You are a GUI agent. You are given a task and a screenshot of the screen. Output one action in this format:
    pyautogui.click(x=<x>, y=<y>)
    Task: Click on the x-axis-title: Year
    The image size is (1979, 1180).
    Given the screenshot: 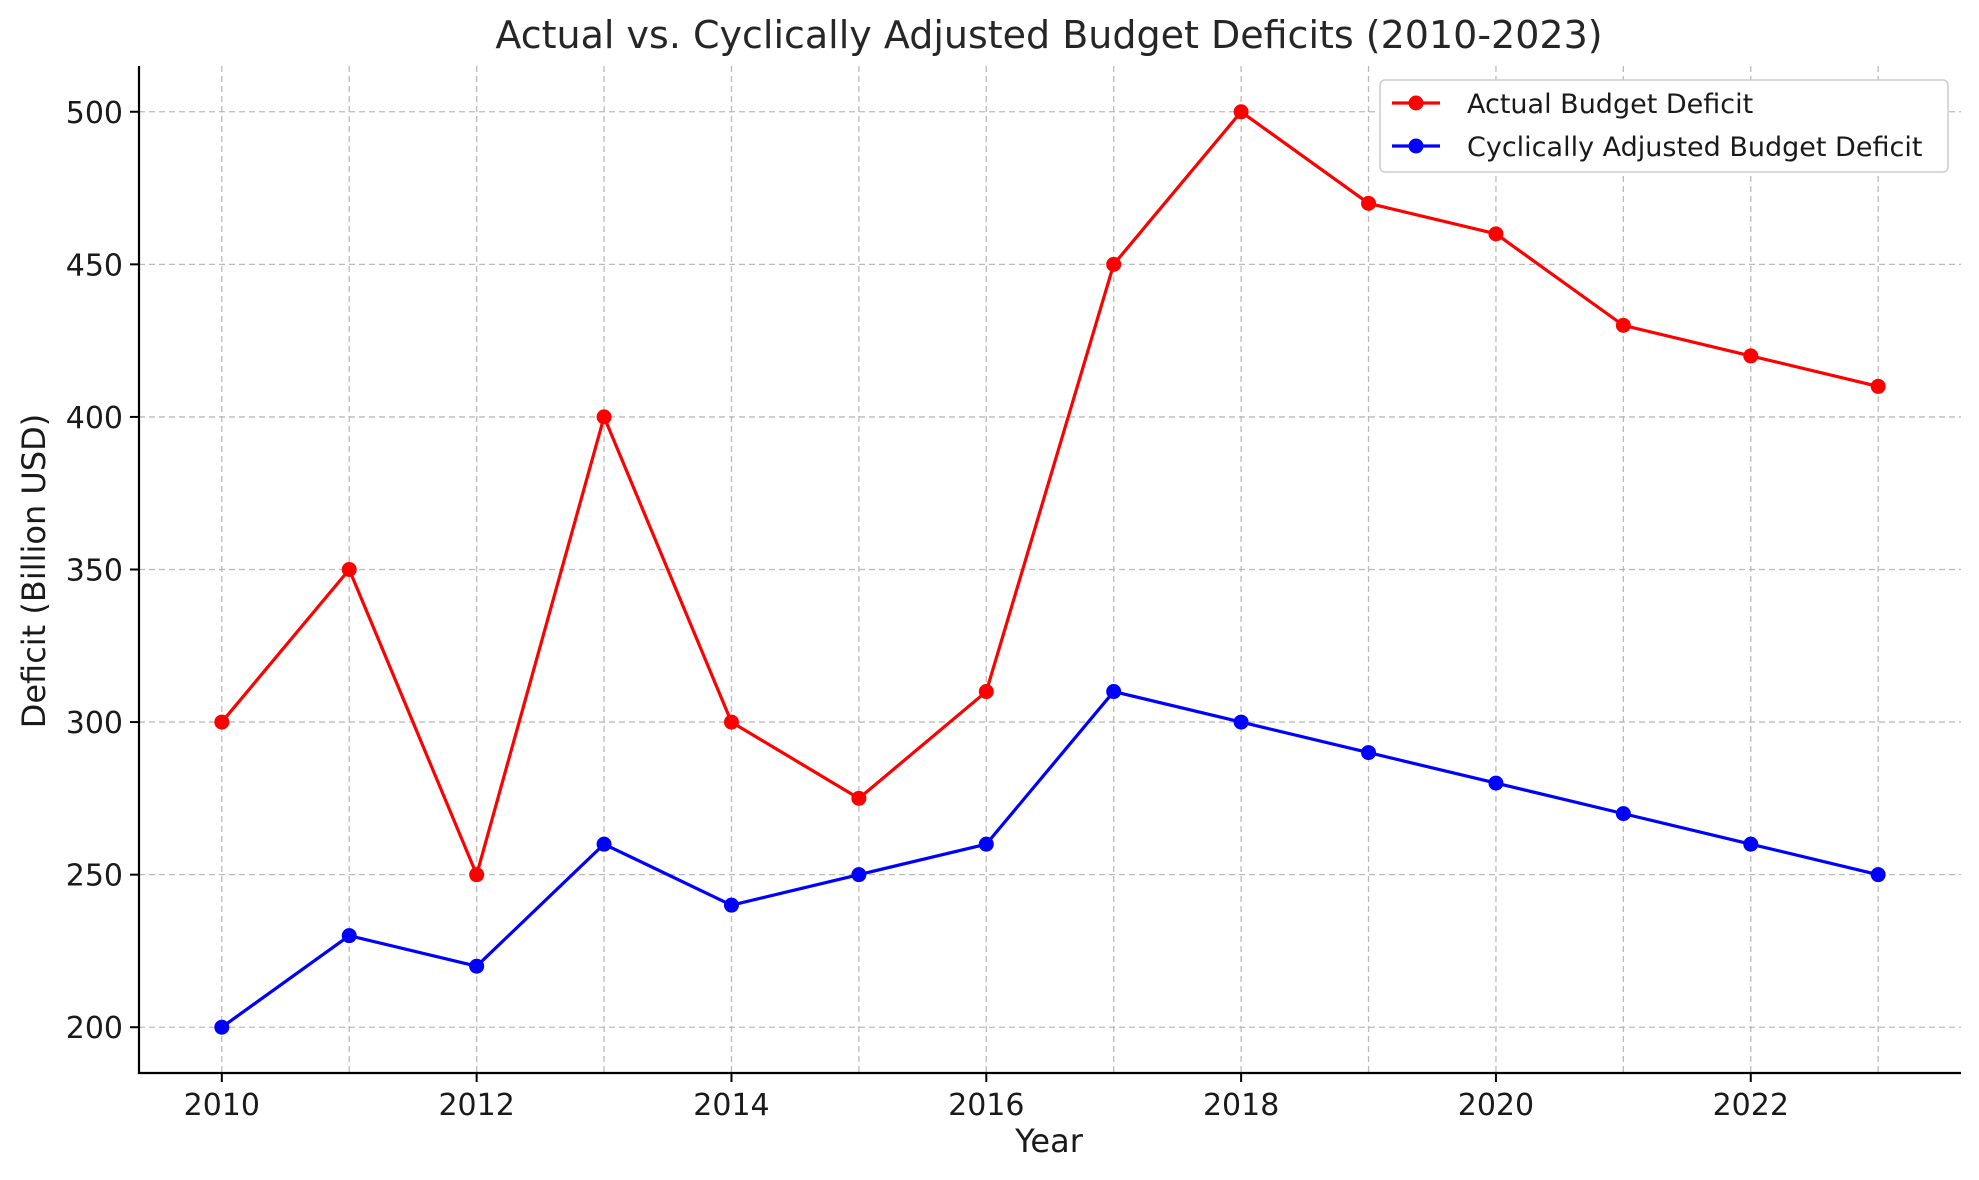 What is the action you would take?
    pyautogui.click(x=1049, y=1141)
    